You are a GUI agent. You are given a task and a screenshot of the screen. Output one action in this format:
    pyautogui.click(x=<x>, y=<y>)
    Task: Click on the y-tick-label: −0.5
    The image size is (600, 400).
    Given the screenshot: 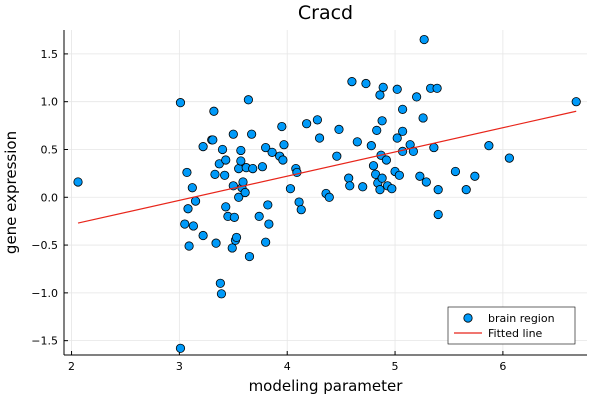 What is the action you would take?
    pyautogui.click(x=44, y=245)
    